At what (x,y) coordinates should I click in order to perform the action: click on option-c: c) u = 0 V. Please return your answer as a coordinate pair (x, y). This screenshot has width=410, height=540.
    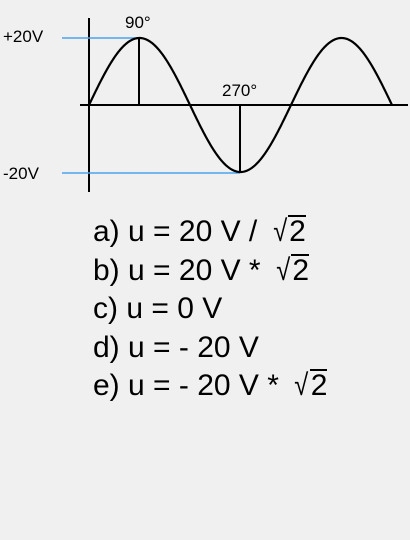
    Looking at the image, I should click on (210, 309).